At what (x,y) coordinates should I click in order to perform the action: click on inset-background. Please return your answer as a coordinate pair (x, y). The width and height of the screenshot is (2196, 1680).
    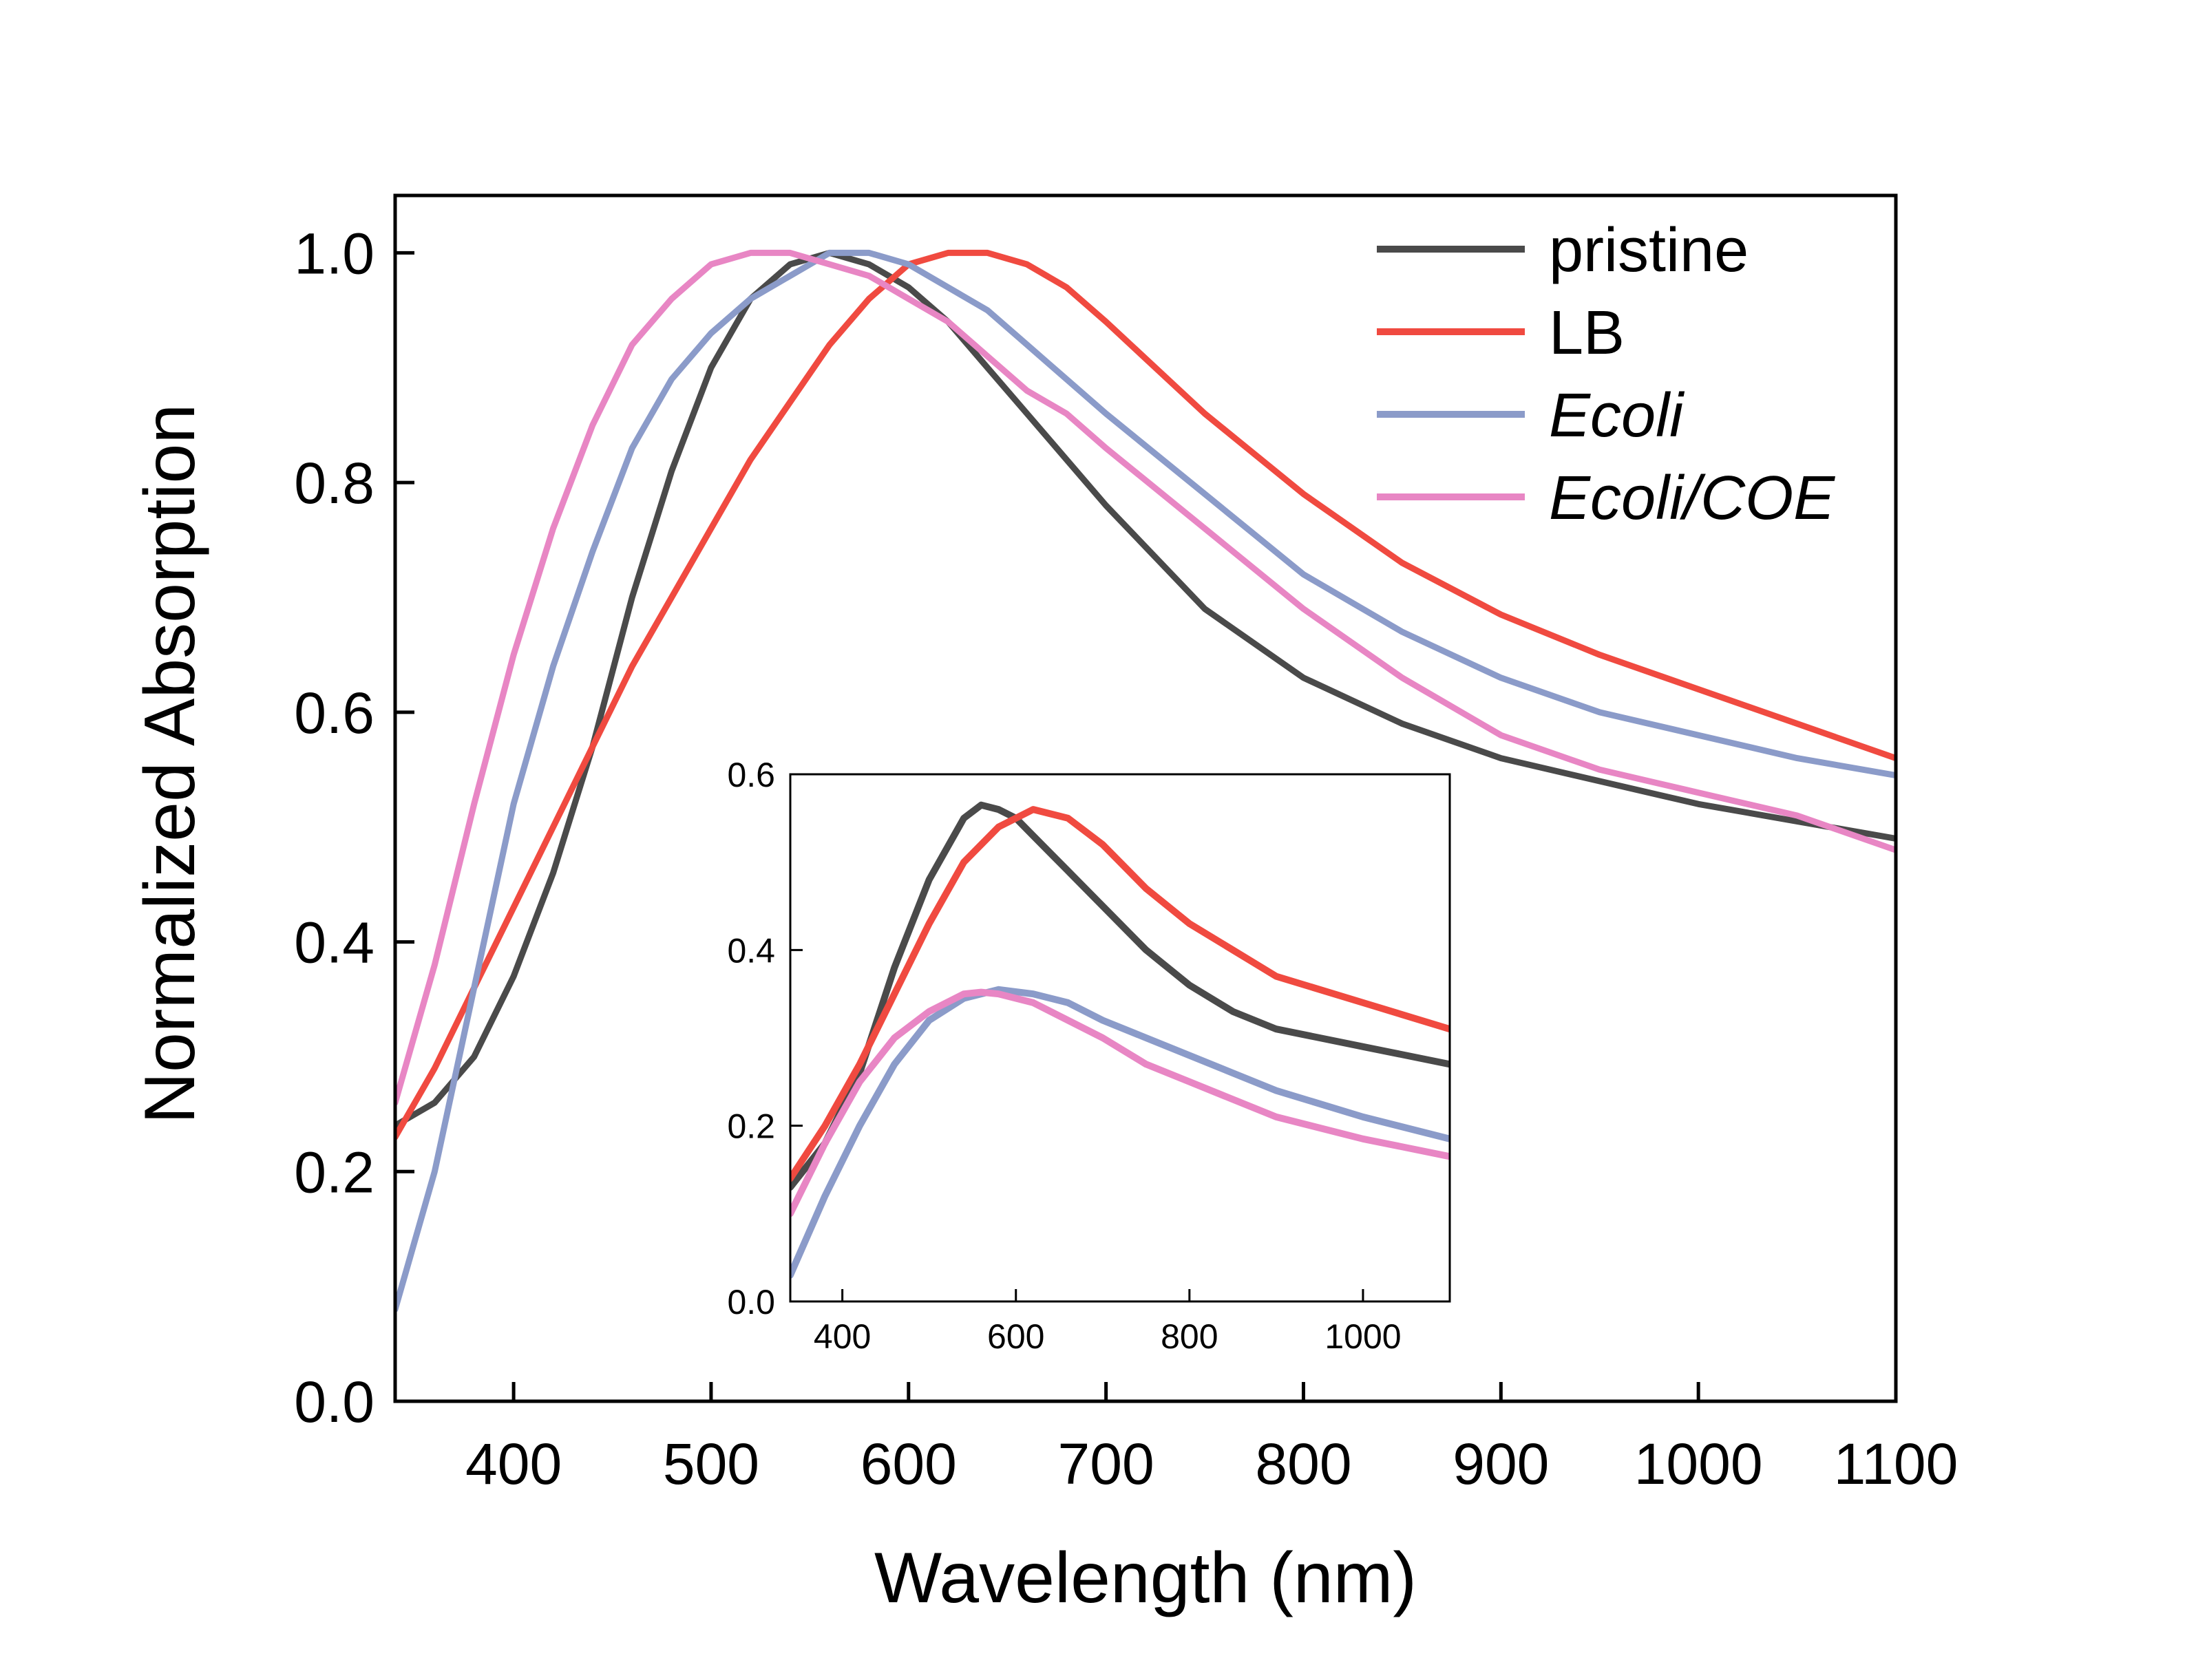
    Looking at the image, I should click on (1120, 1037).